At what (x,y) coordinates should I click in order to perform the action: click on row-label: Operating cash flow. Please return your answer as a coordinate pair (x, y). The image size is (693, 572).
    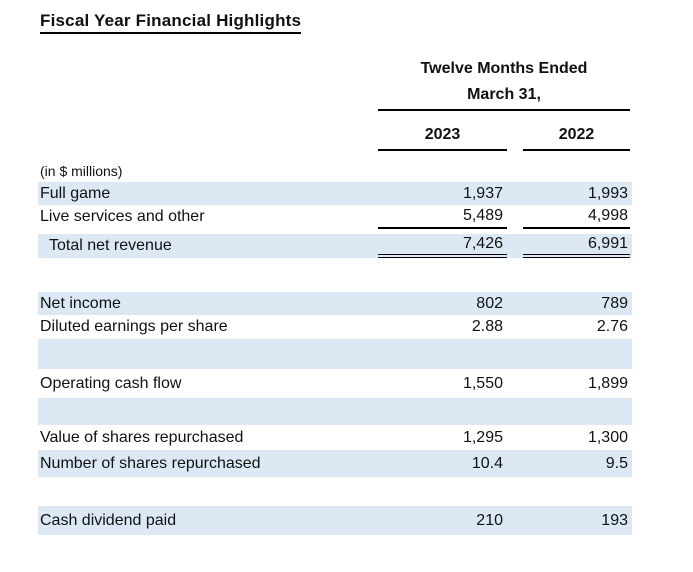
    Looking at the image, I should click on (111, 383).